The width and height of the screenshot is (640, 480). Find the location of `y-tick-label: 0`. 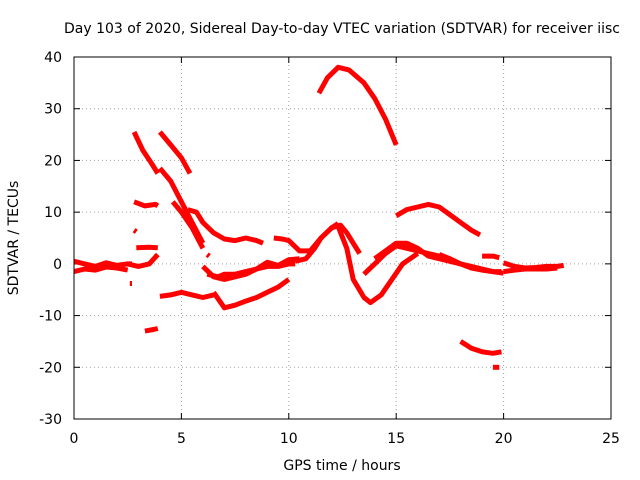

y-tick-label: 0 is located at coordinates (57, 265).